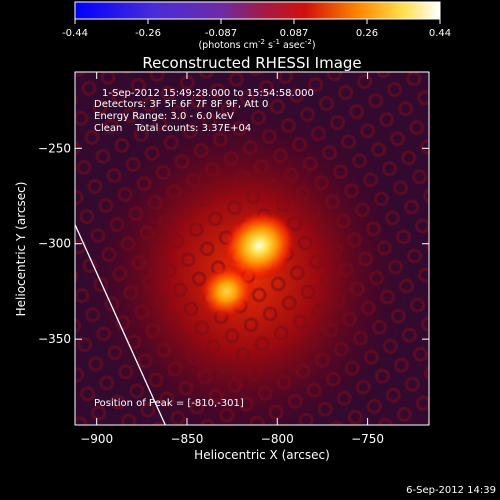 Image resolution: width=500 pixels, height=500 pixels. Describe the element at coordinates (54, 339) in the screenshot. I see `y-tick-label: −350` at that location.